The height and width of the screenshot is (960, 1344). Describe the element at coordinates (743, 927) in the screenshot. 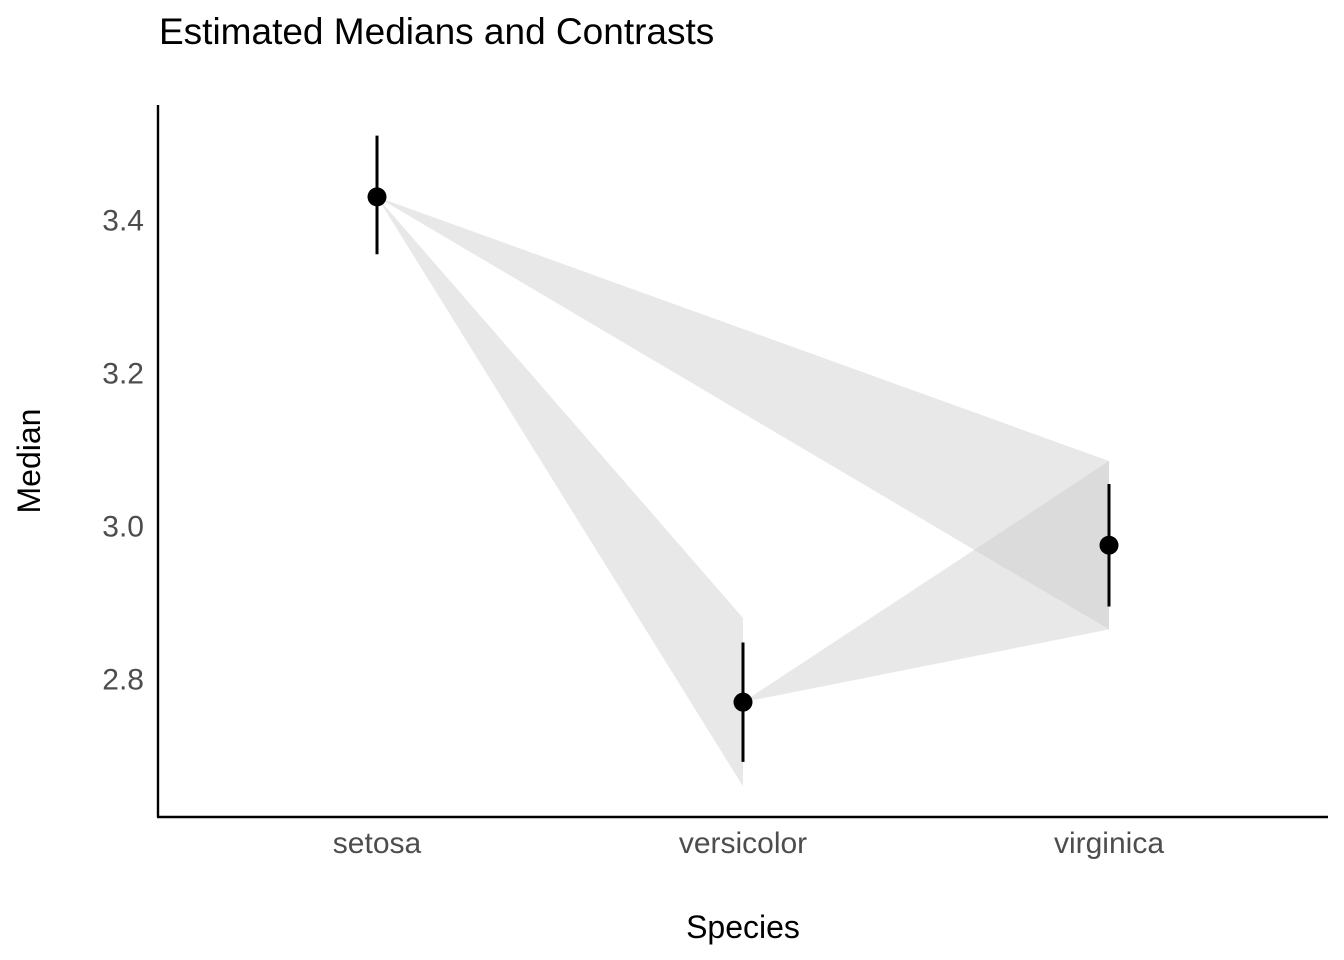

I see `x-axis-title: Species` at that location.